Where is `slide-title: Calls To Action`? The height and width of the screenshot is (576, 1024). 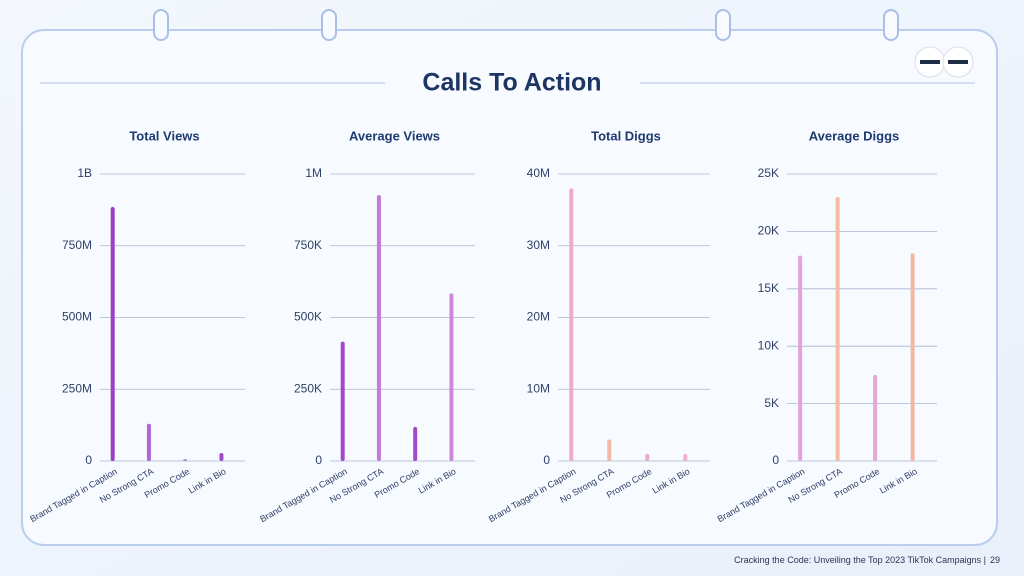 slide-title: Calls To Action is located at coordinates (511, 83).